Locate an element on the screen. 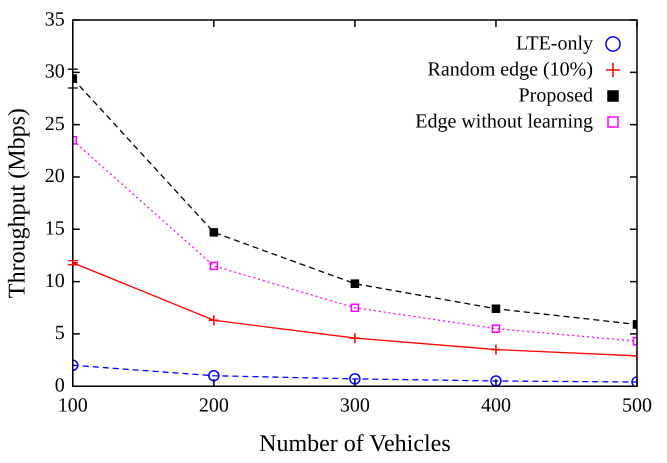 Image resolution: width=667 pixels, height=463 pixels. x-tick-label: 100 is located at coordinates (73, 405).